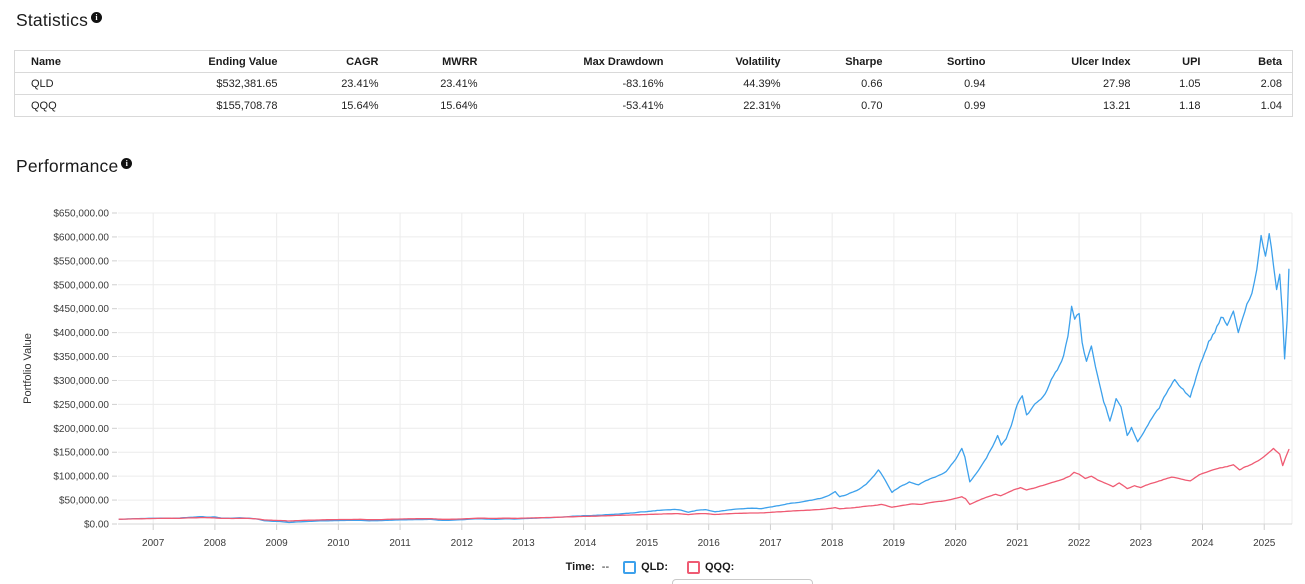 The height and width of the screenshot is (584, 1305). I want to click on qld-legend-swatch, so click(630, 567).